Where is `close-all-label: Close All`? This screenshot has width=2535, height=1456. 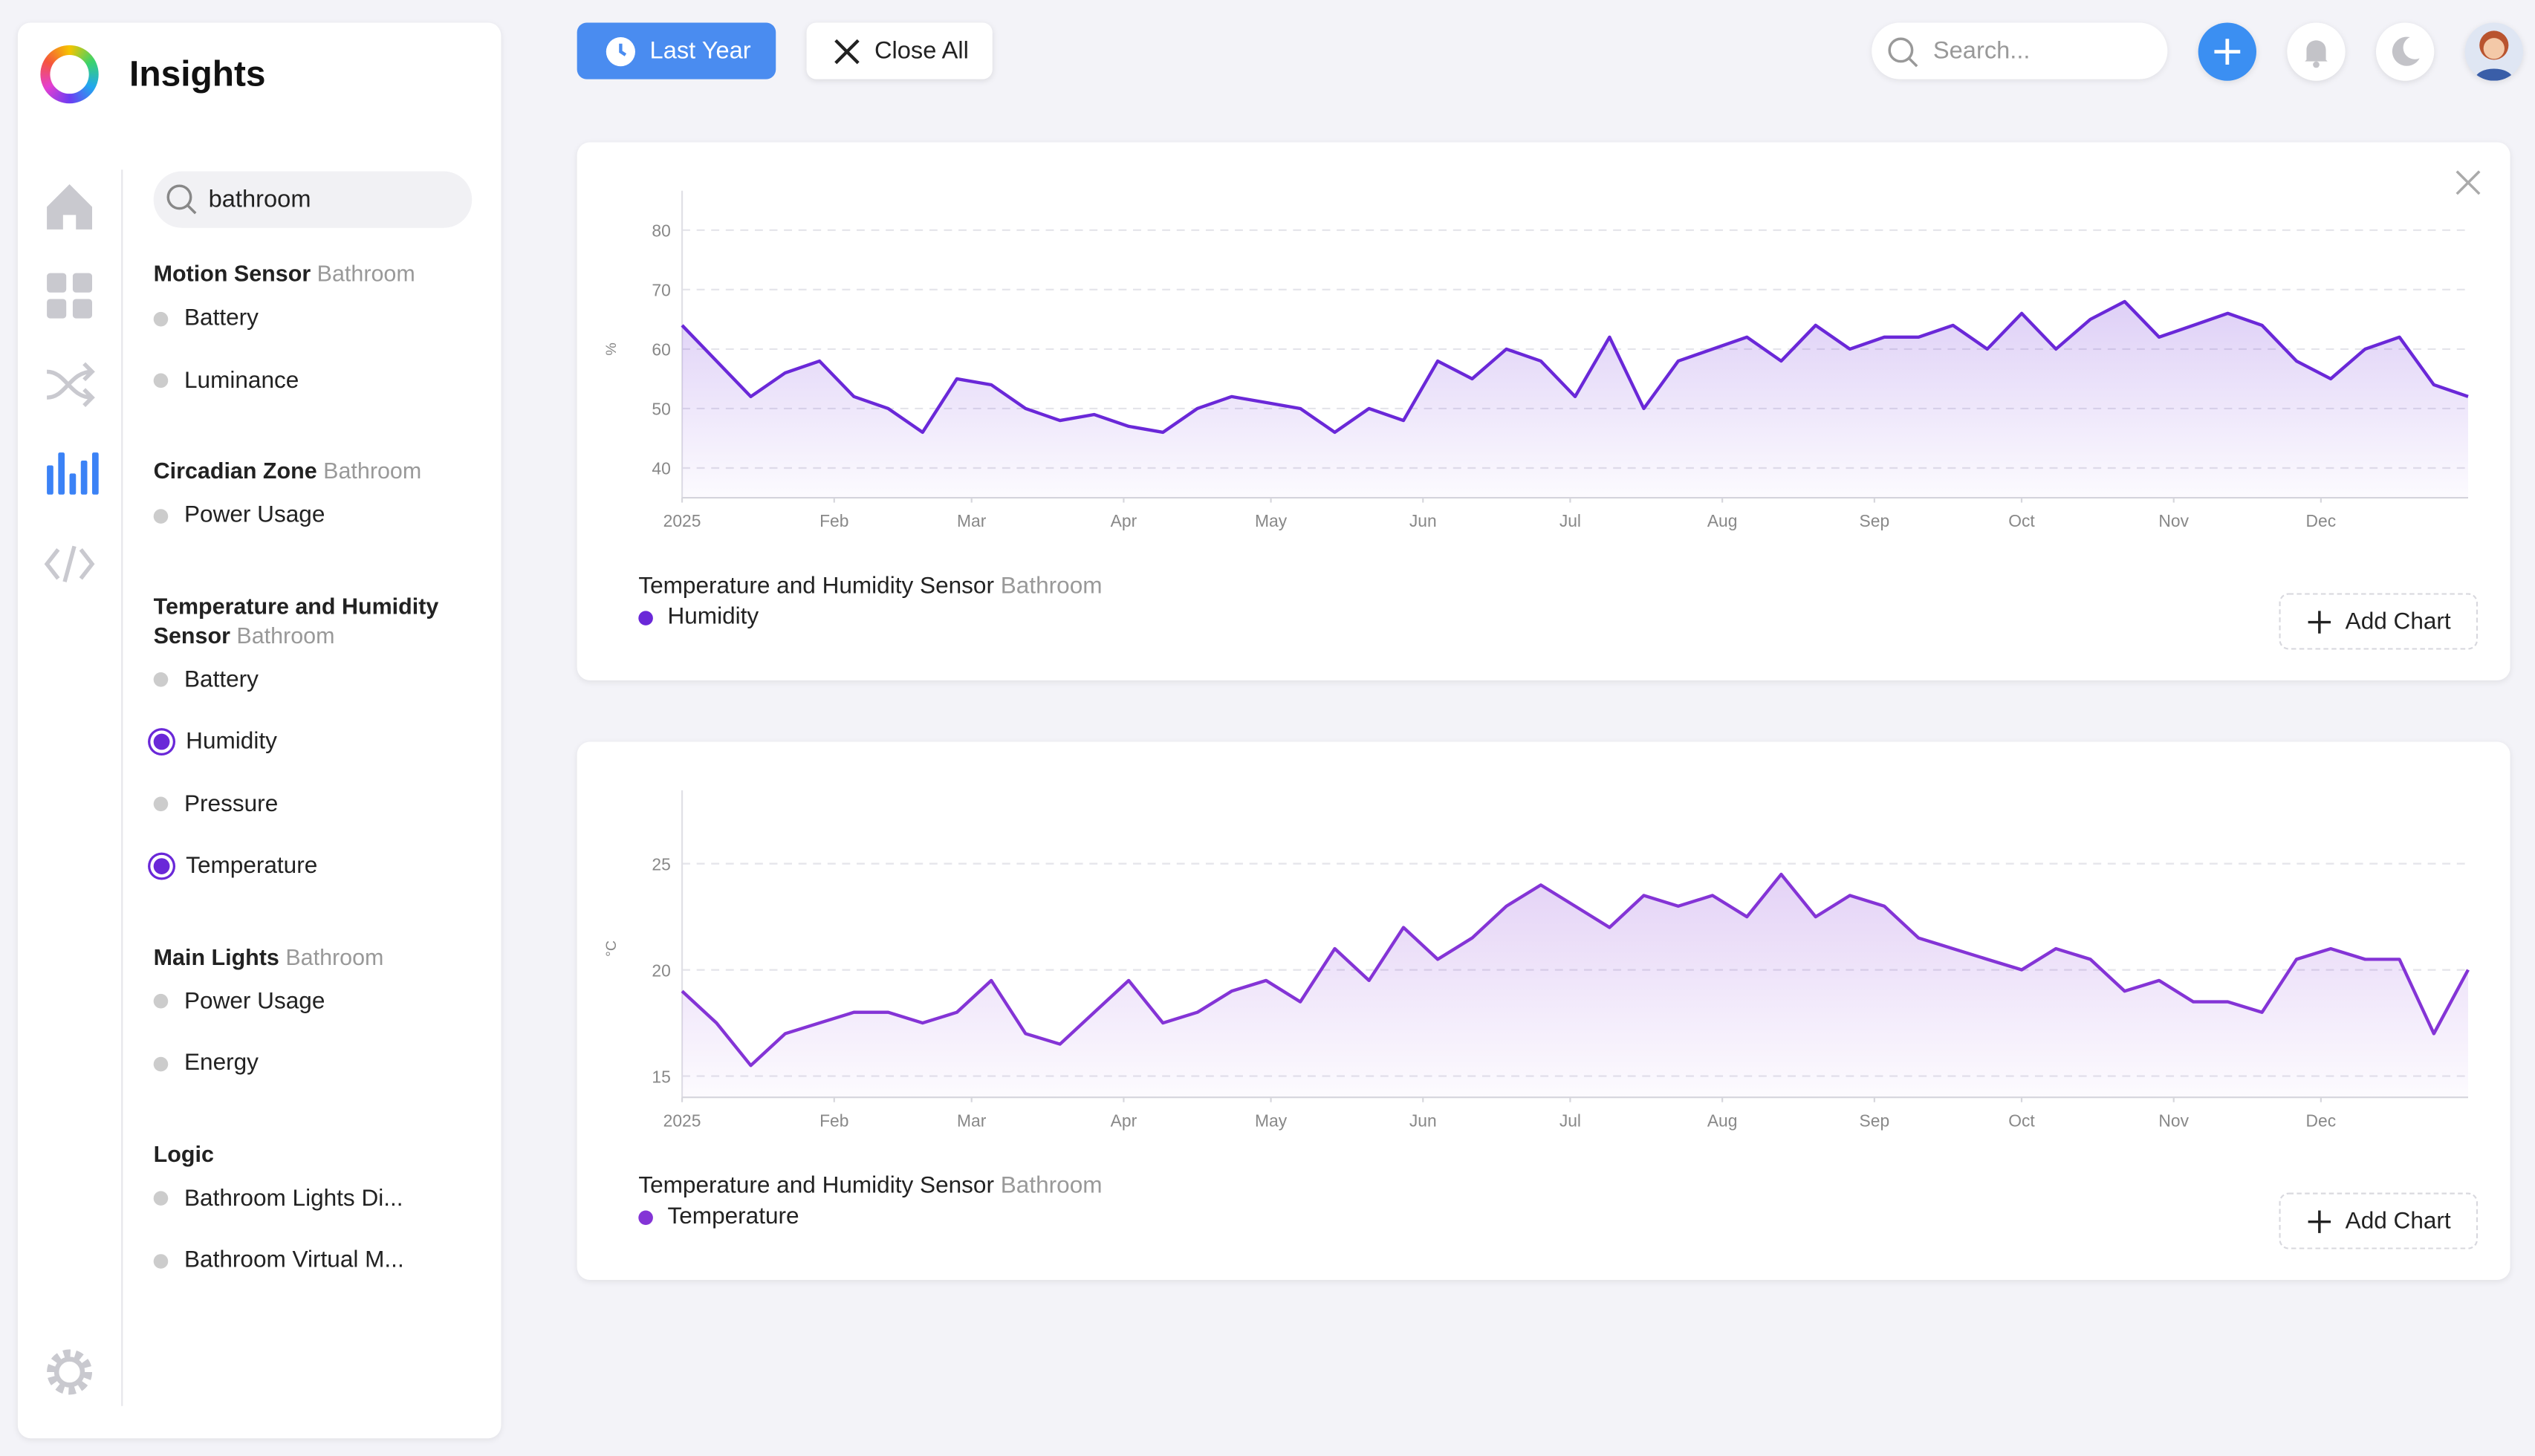 close-all-label: Close All is located at coordinates (922, 51).